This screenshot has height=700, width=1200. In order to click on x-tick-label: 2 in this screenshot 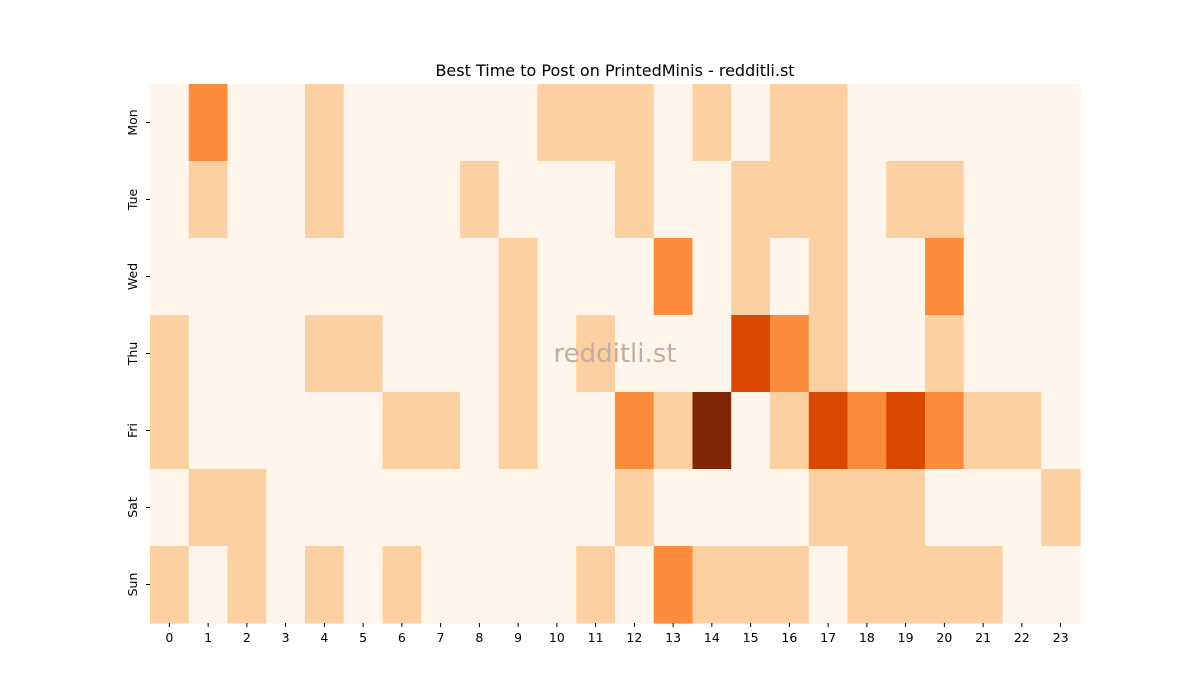, I will do `click(247, 637)`.